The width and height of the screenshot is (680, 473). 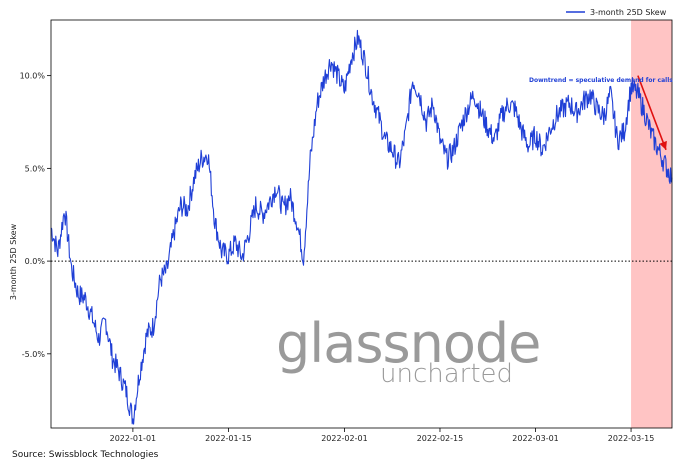 What do you see at coordinates (408, 343) in the screenshot?
I see `watermark-main: glassnode` at bounding box center [408, 343].